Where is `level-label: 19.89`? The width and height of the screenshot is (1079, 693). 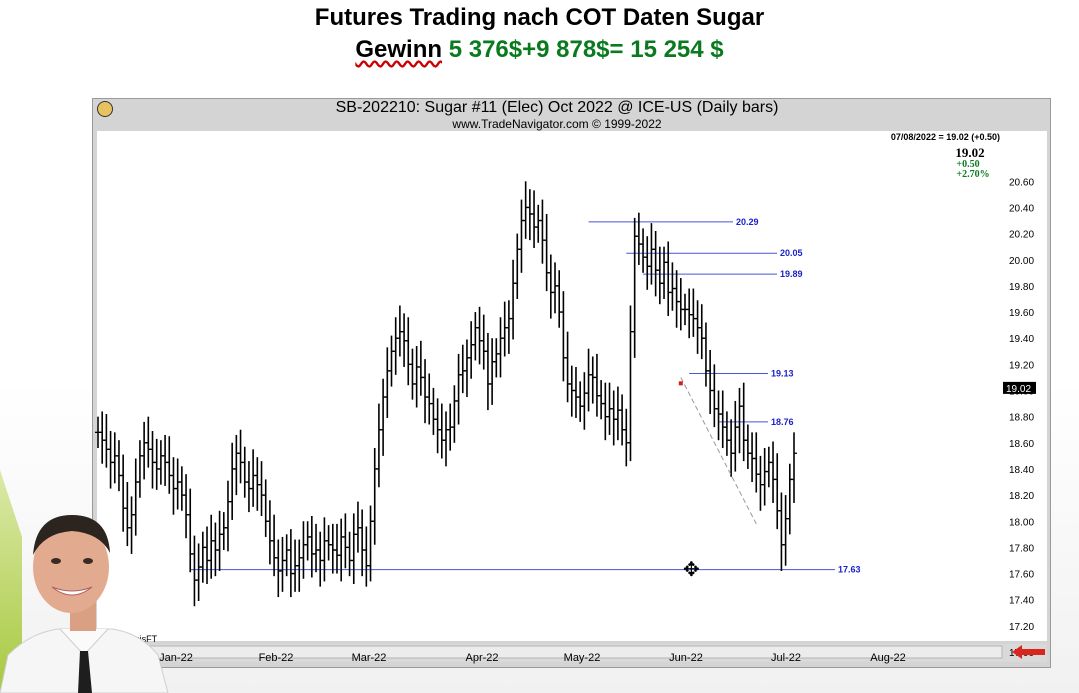
level-label: 19.89 is located at coordinates (791, 274).